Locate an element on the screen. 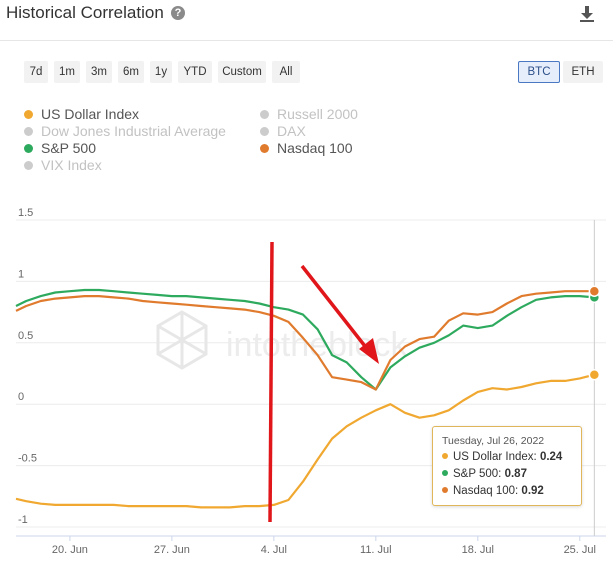  legend-item-nasdaq-100: Nasdaq 100 is located at coordinates (306, 148).